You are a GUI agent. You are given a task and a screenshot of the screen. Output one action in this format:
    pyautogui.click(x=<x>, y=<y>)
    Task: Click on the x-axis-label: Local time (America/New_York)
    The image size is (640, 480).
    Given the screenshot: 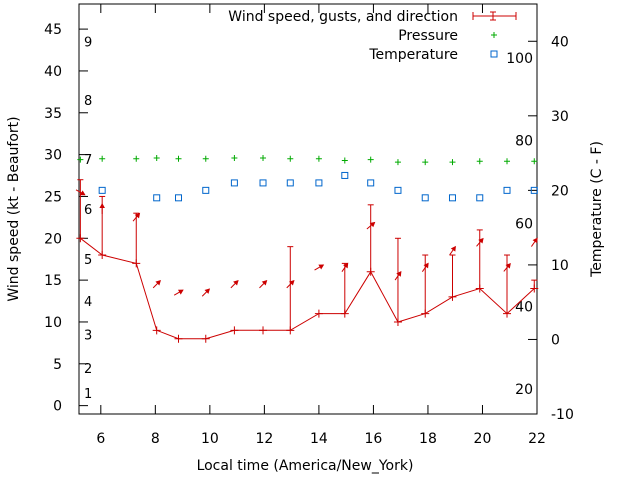 What is the action you would take?
    pyautogui.click(x=305, y=466)
    